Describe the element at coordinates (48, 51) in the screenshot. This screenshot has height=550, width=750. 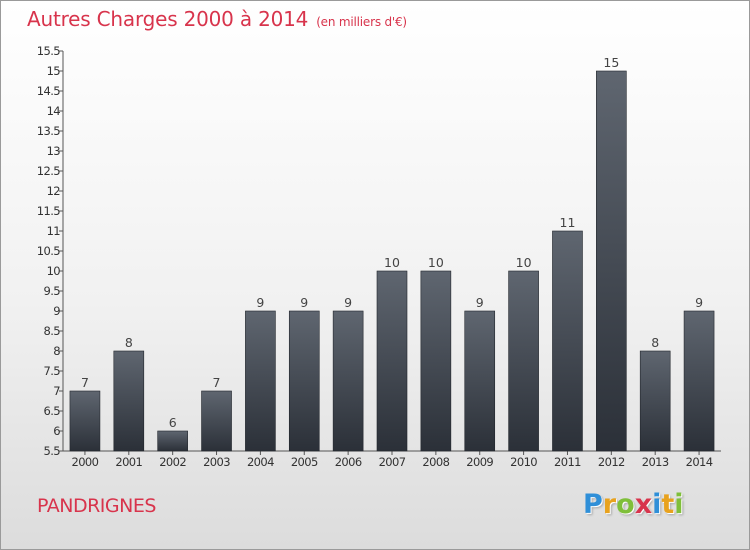
I see `y-tick-label: 15.5` at that location.